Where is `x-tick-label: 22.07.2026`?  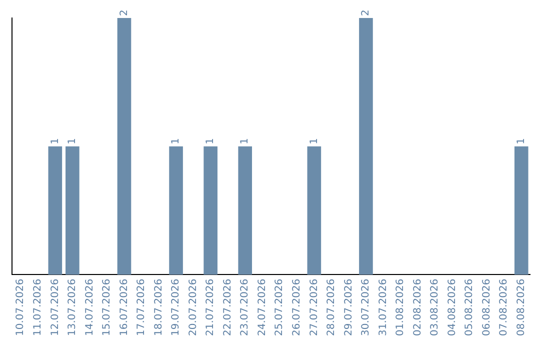
x-tick-label: 22.07.2026 is located at coordinates (228, 307).